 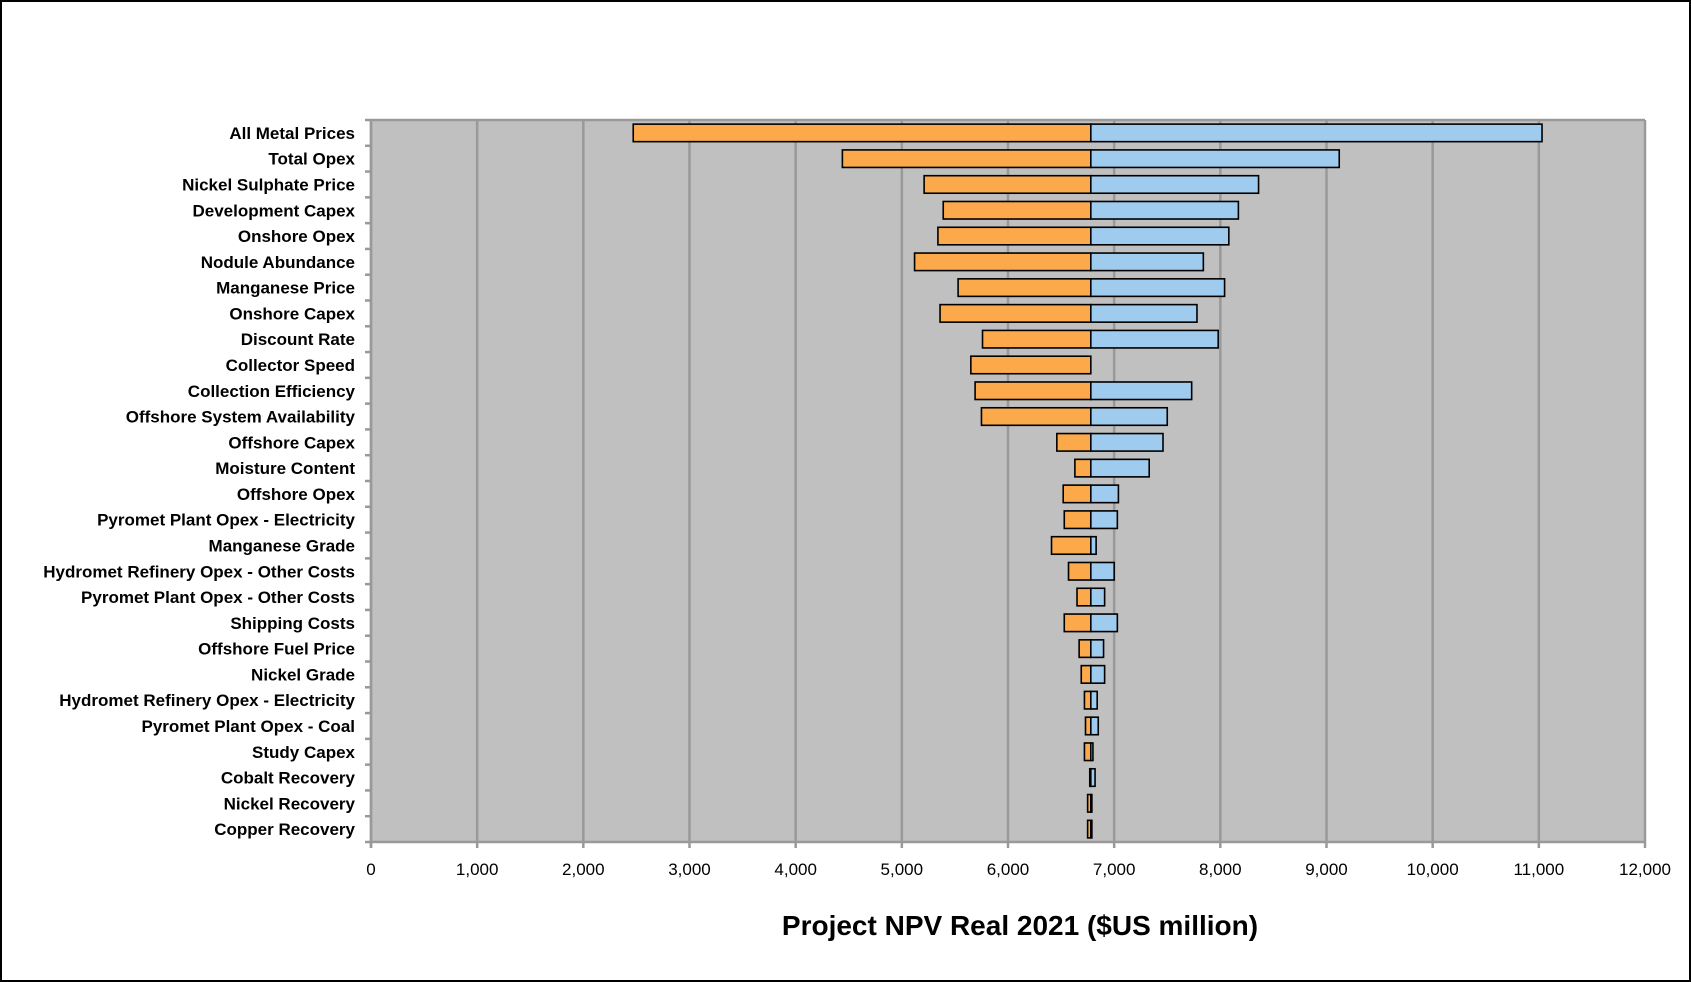 What do you see at coordinates (795, 869) in the screenshot?
I see `x-tick-label: 4,000` at bounding box center [795, 869].